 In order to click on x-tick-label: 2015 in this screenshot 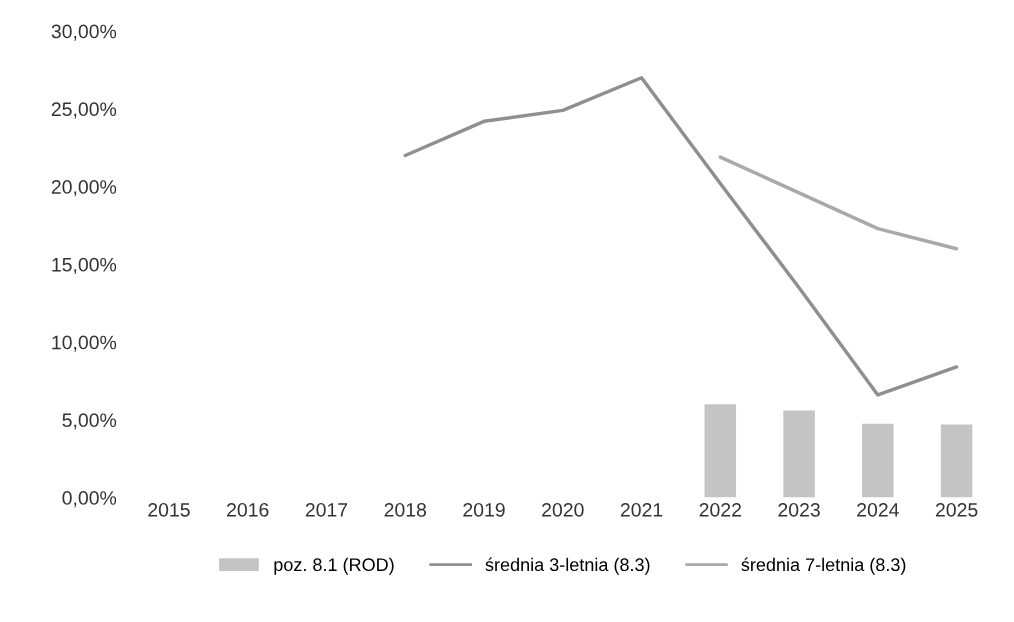, I will do `click(169, 509)`.